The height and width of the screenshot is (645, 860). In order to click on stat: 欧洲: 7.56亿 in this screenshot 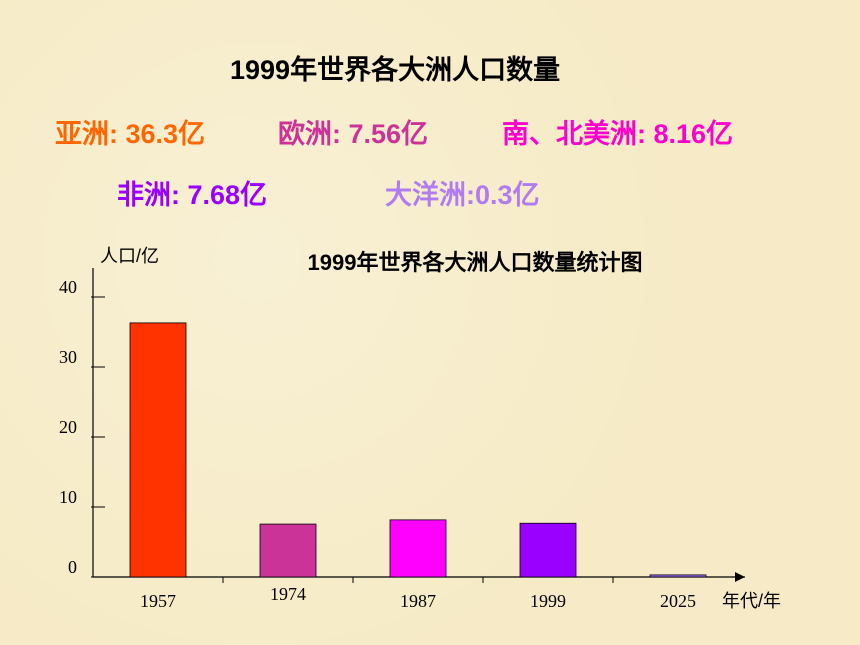, I will do `click(353, 134)`.